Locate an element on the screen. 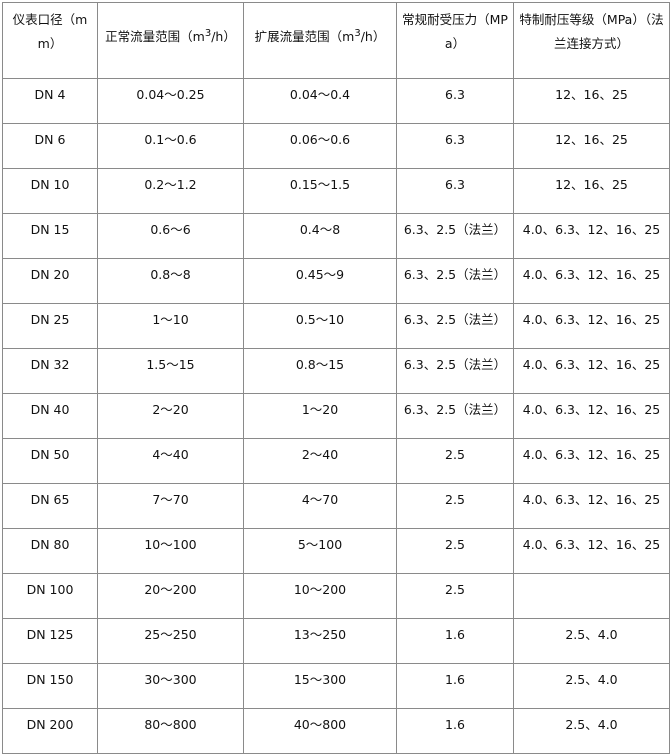 This screenshot has width=671, height=754. cell-extended-flow: 13～250 is located at coordinates (320, 641).